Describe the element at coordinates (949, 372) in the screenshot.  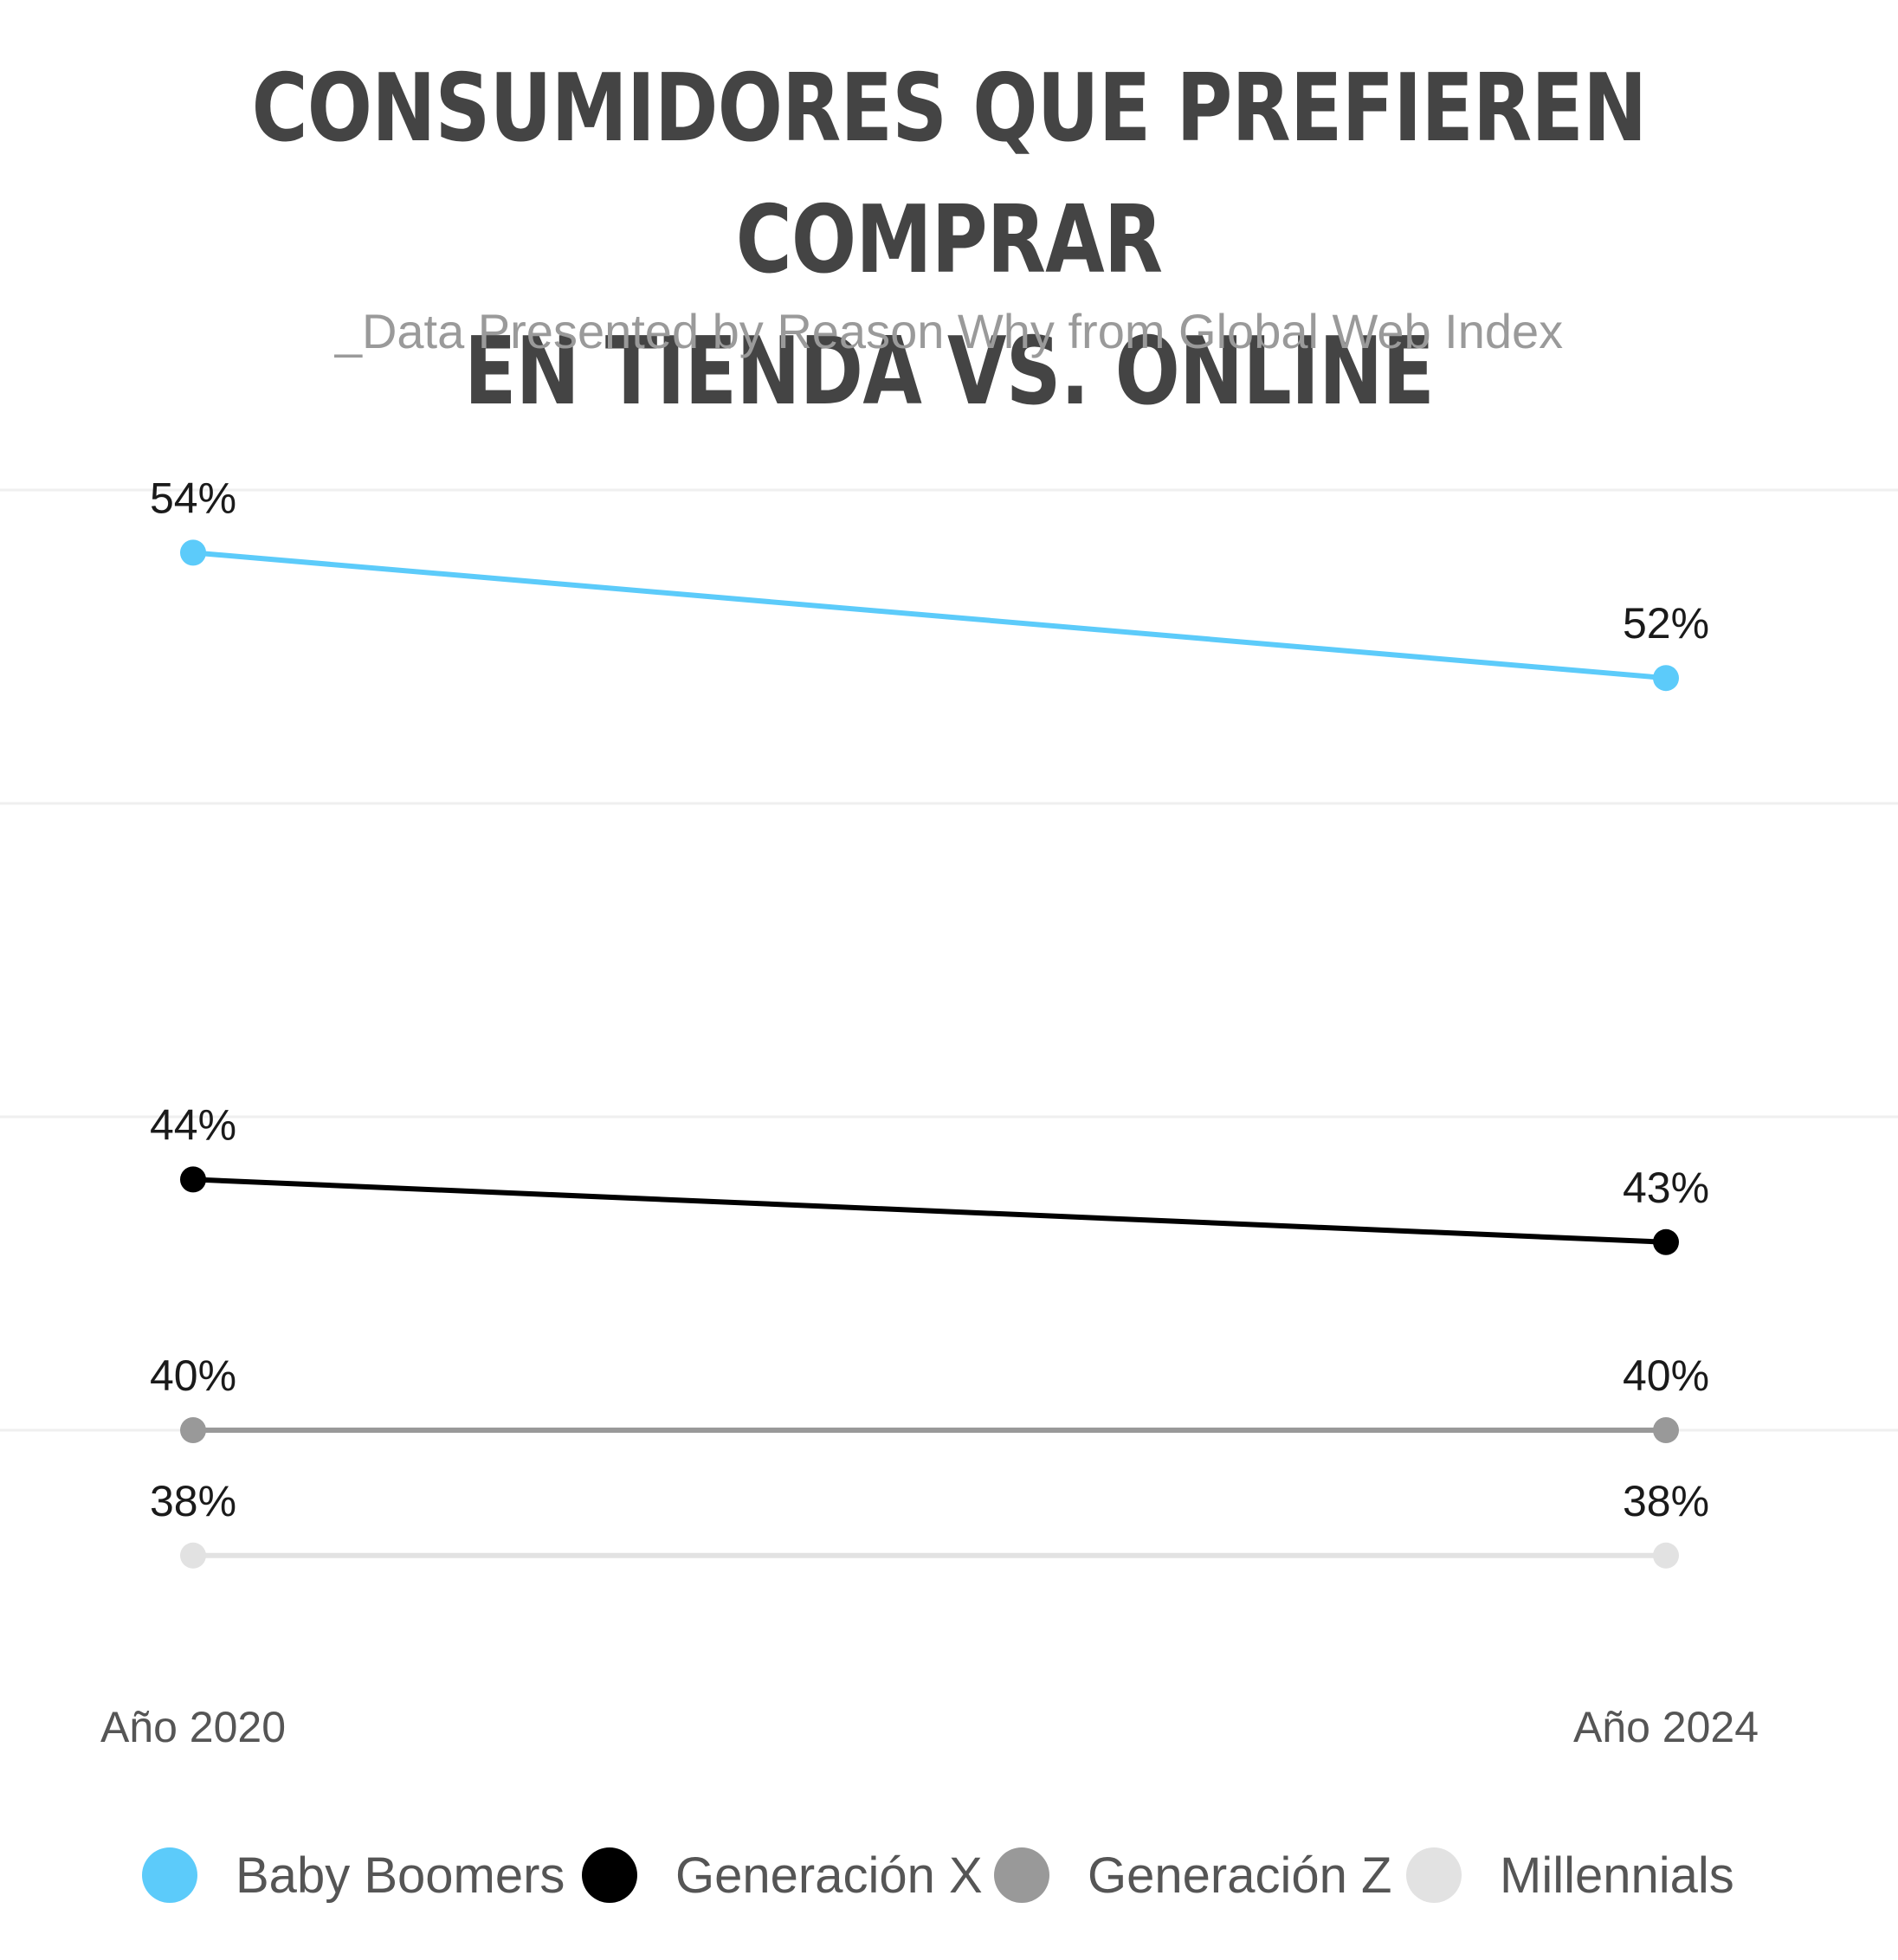
I see `chart-title-line-2: EN TIENDA VS. ONLINE` at that location.